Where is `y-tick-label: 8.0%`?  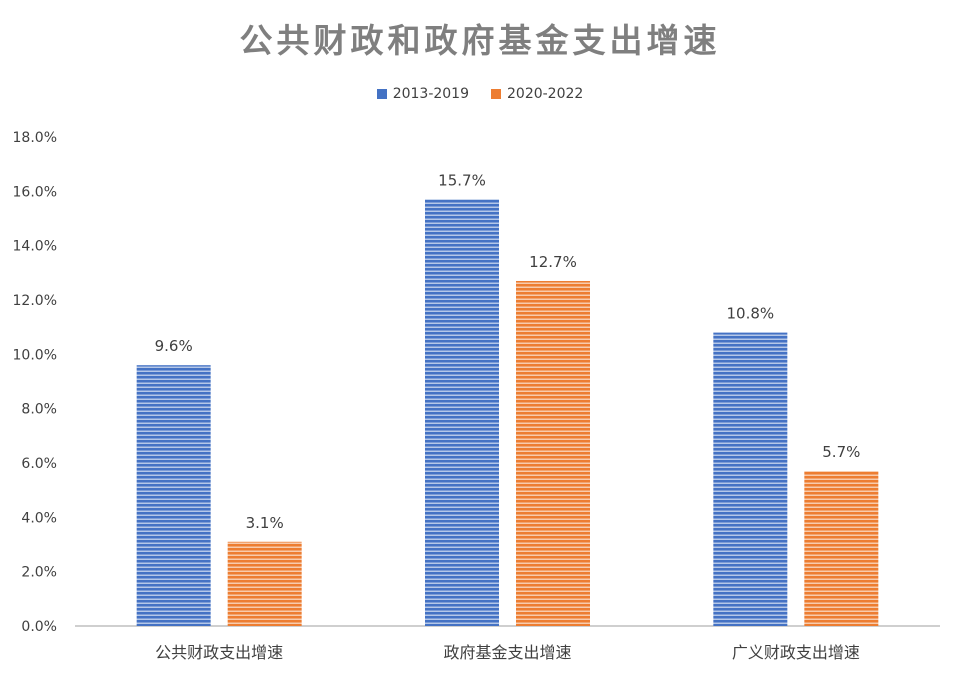
y-tick-label: 8.0% is located at coordinates (39, 410).